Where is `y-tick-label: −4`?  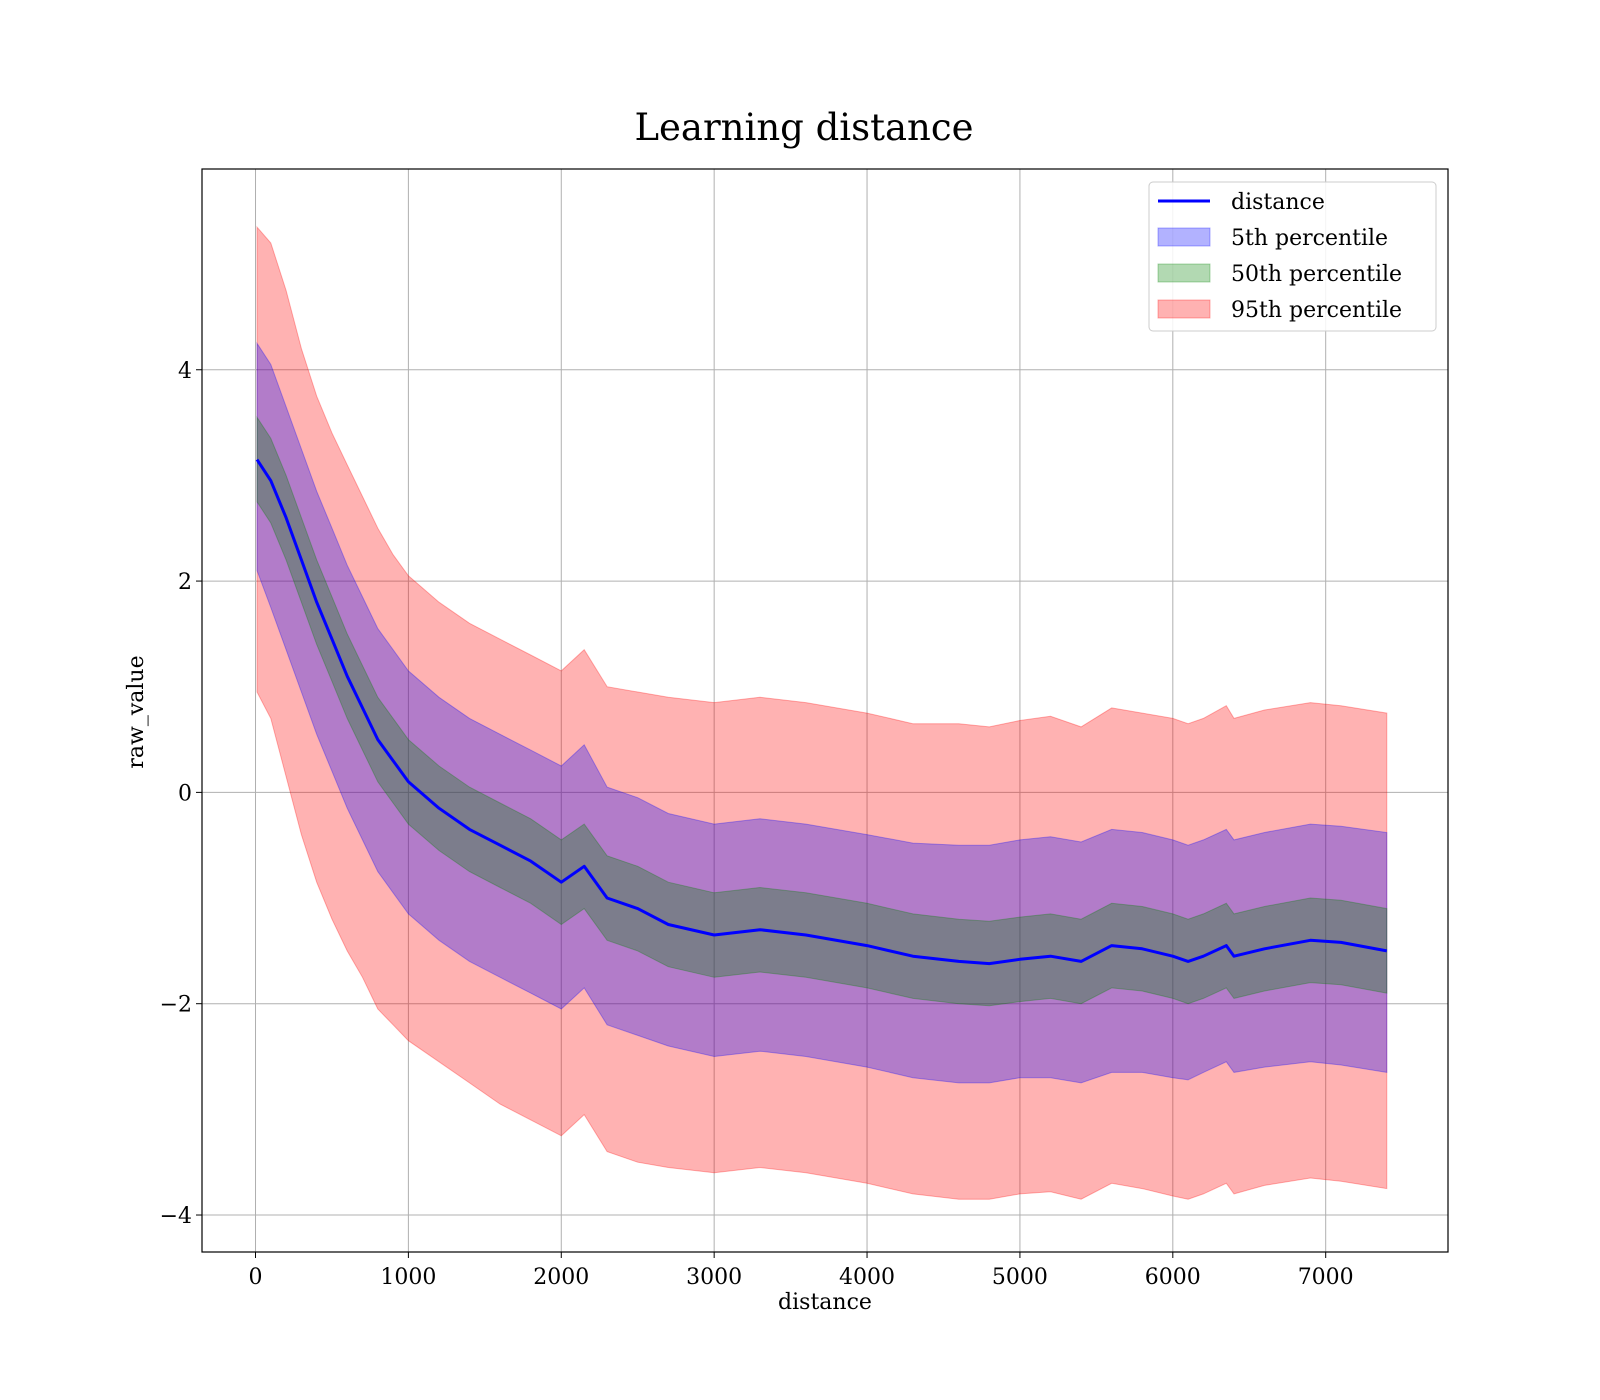
y-tick-label: −4 is located at coordinates (176, 1216).